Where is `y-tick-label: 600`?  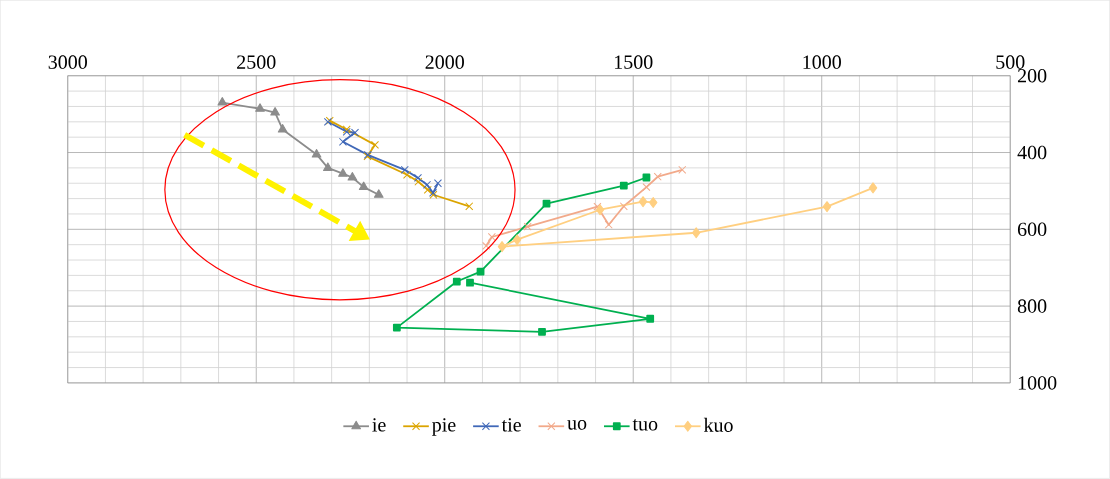 y-tick-label: 600 is located at coordinates (1032, 229).